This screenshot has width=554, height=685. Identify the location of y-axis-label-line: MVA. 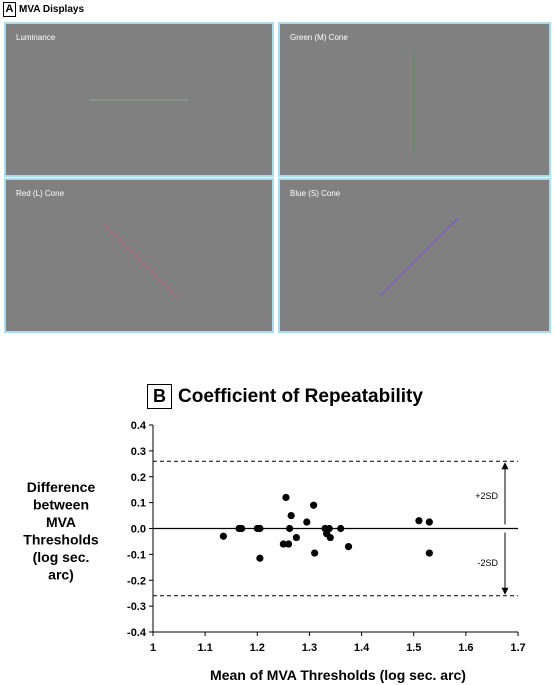
(61, 522).